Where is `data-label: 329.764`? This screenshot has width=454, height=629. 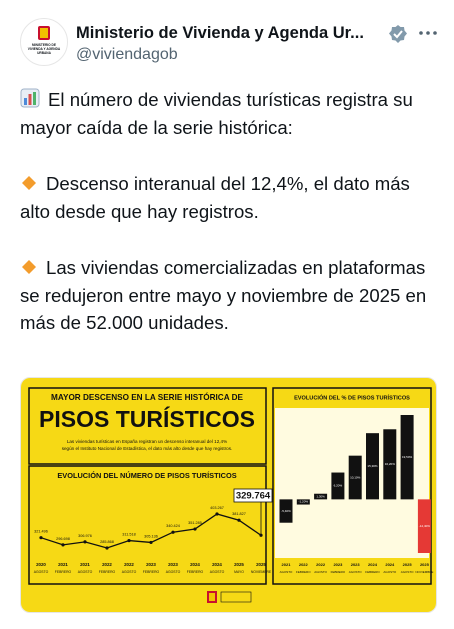
data-label: 329.764 is located at coordinates (253, 496).